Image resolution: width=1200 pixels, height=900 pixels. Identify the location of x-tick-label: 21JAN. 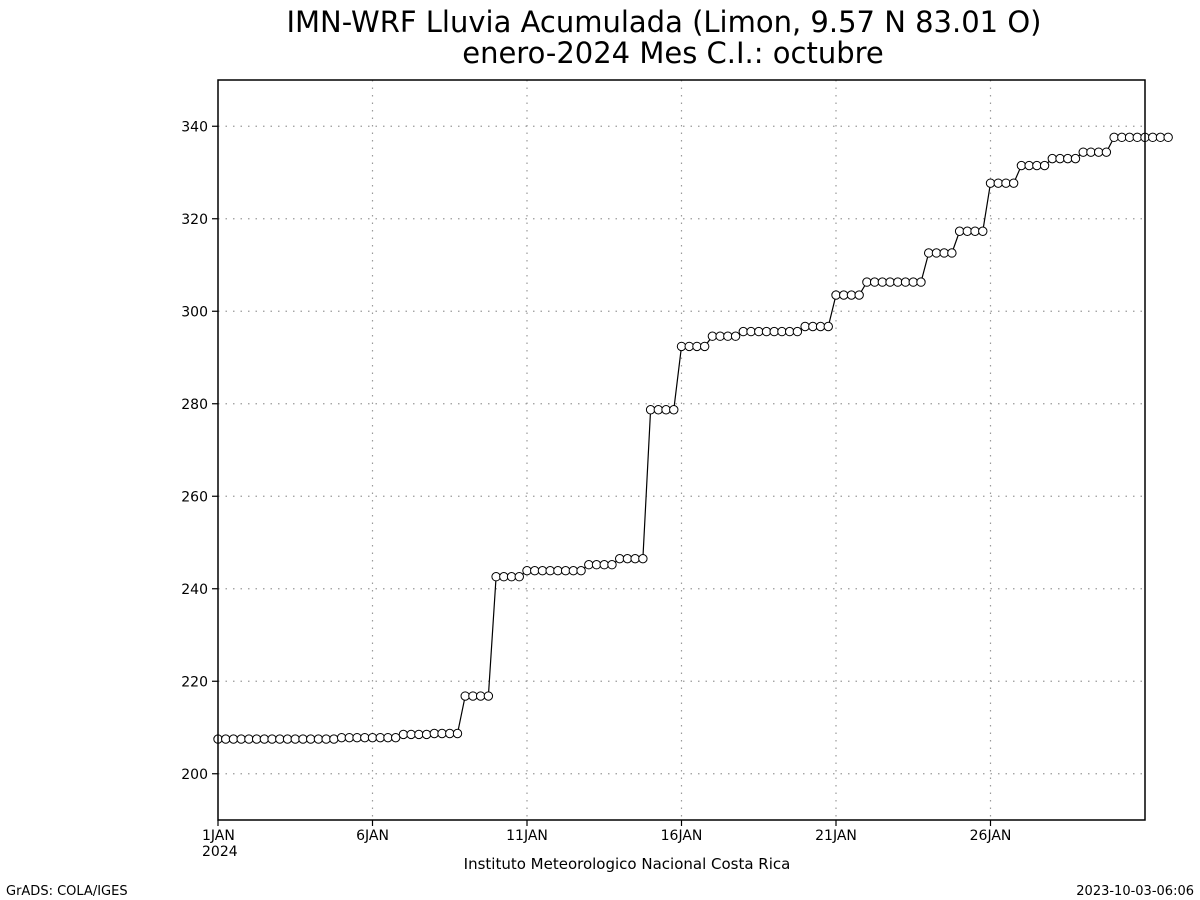
(836, 836).